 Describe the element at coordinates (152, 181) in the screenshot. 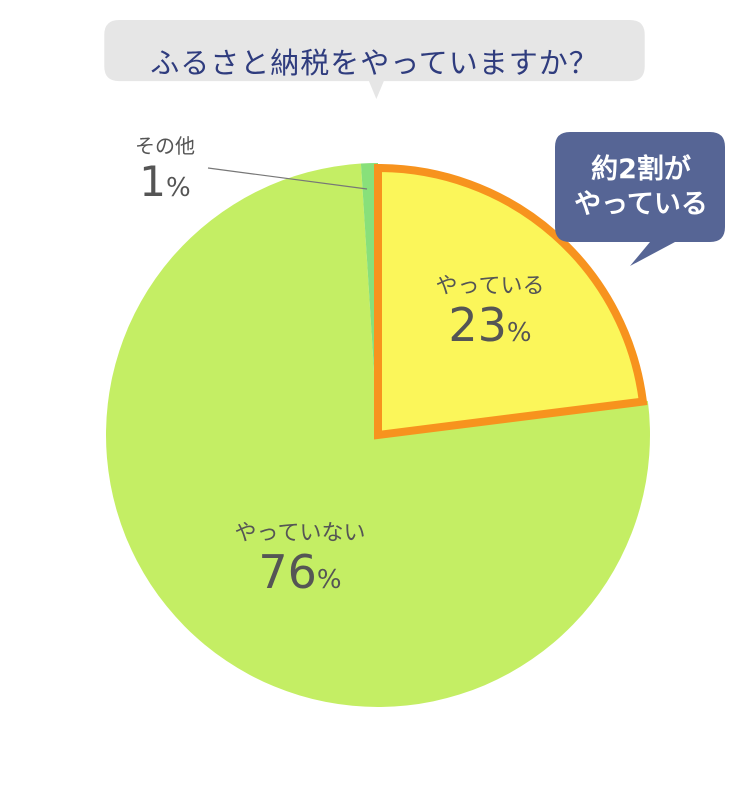

I see `slice-value-other: 1` at that location.